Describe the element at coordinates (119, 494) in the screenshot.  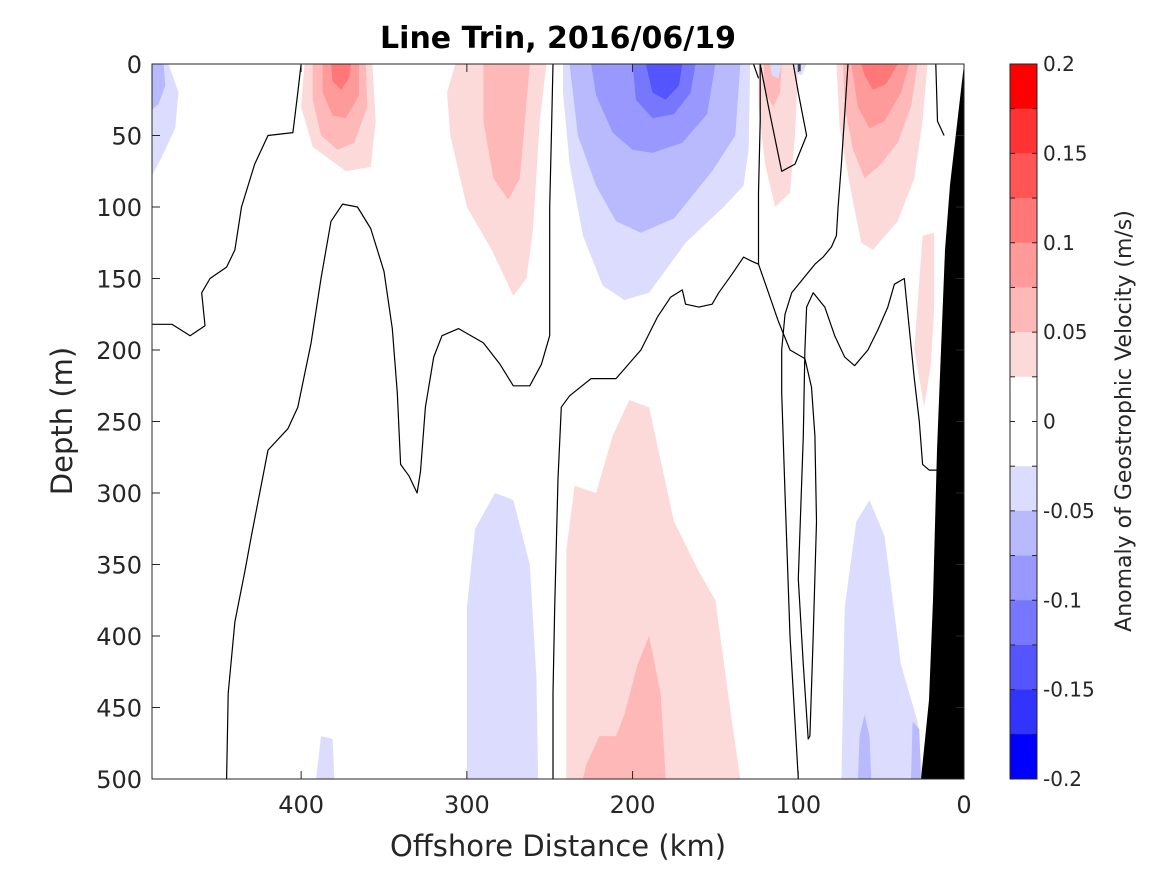
I see `y-tick-label: 300` at that location.